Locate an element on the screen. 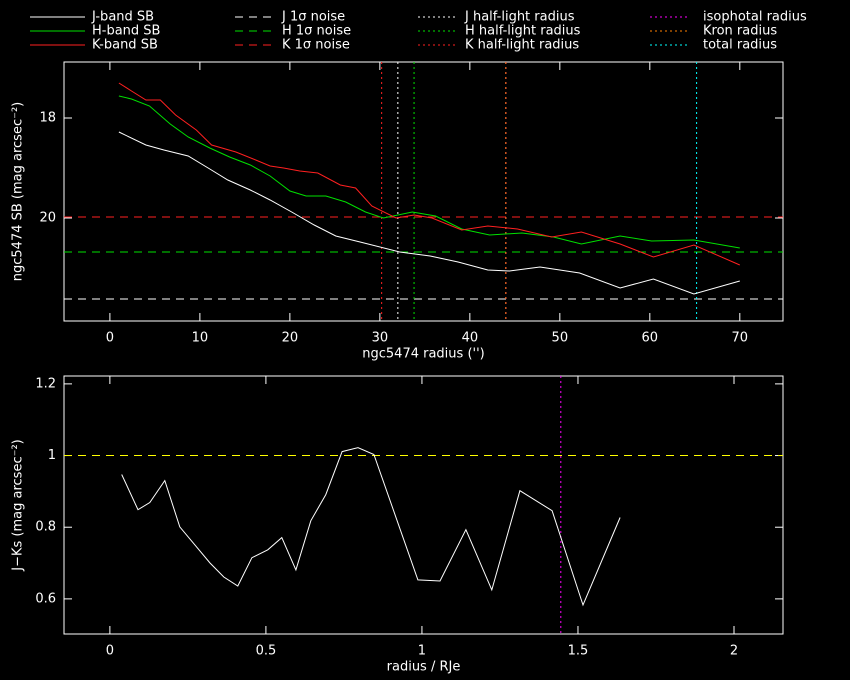  x-axis-label: ngc5474 radius ('') is located at coordinates (423, 354).